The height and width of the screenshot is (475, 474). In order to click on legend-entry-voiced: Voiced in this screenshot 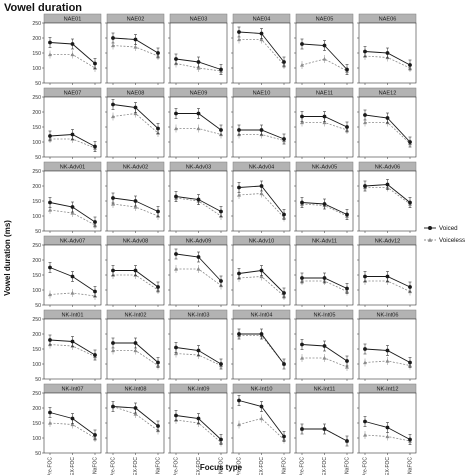, I will do `click(441, 228)`.